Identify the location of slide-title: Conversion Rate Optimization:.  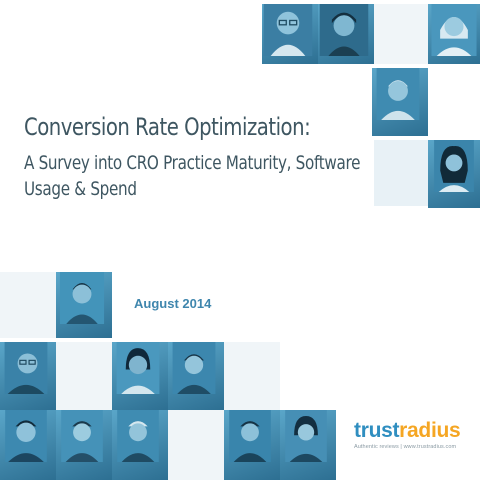
(167, 127).